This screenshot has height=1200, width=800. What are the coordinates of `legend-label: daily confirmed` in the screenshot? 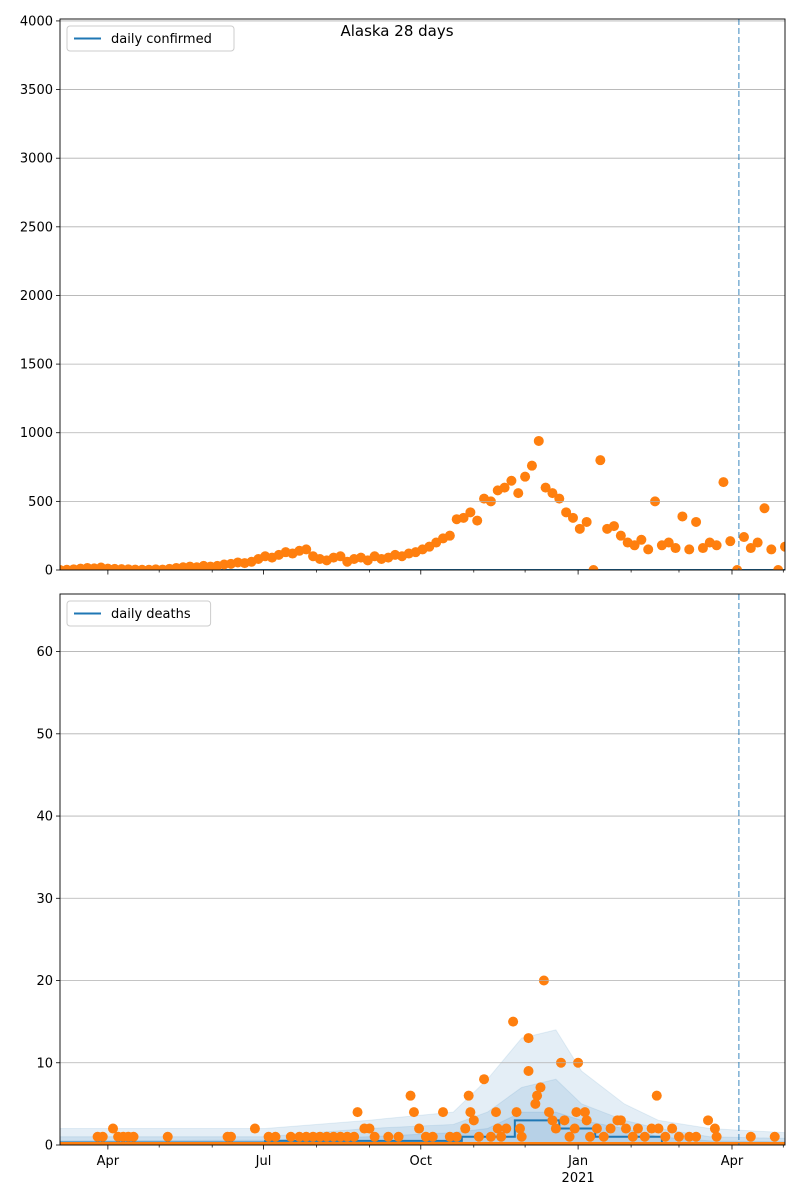 It's located at (161, 39).